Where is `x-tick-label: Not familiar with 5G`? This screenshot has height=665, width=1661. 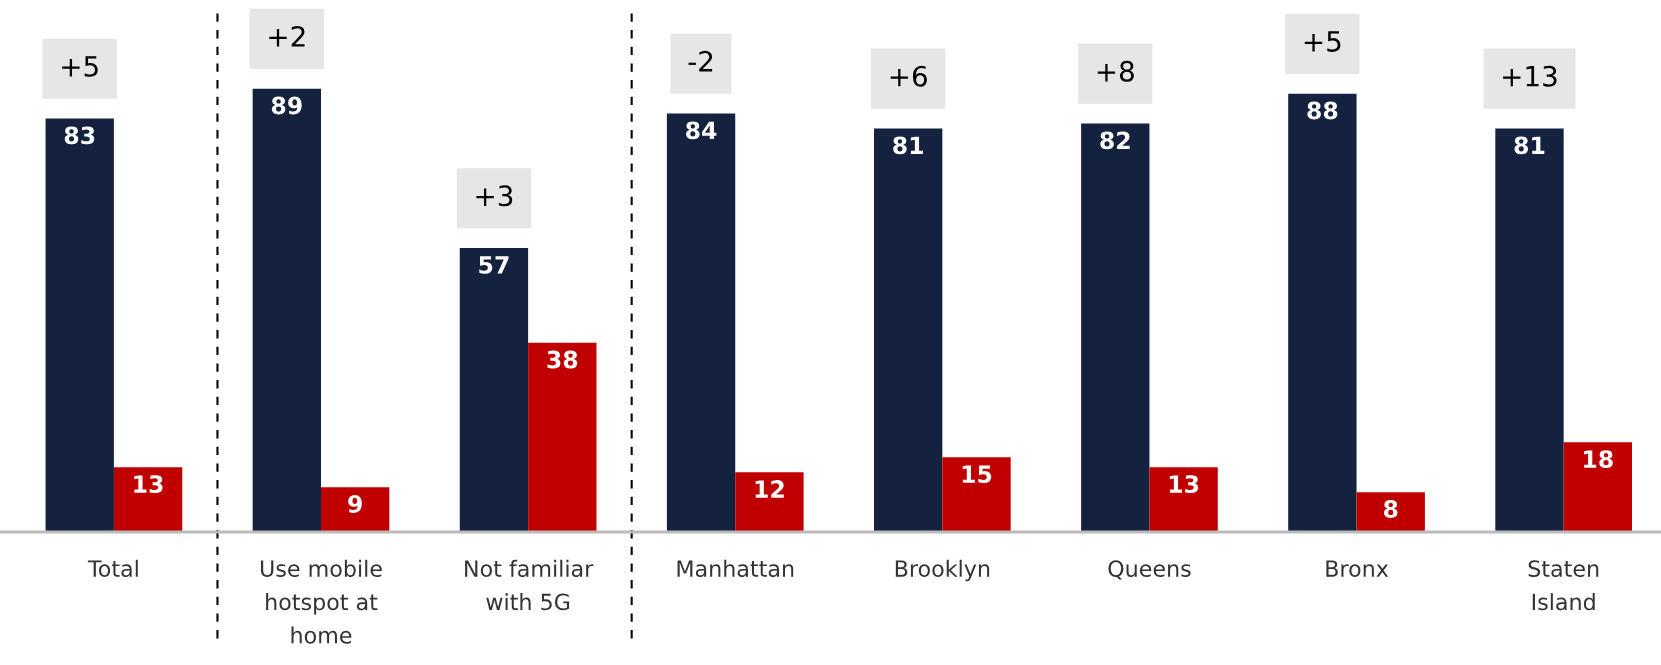
x-tick-label: Not familiar with 5G is located at coordinates (529, 585).